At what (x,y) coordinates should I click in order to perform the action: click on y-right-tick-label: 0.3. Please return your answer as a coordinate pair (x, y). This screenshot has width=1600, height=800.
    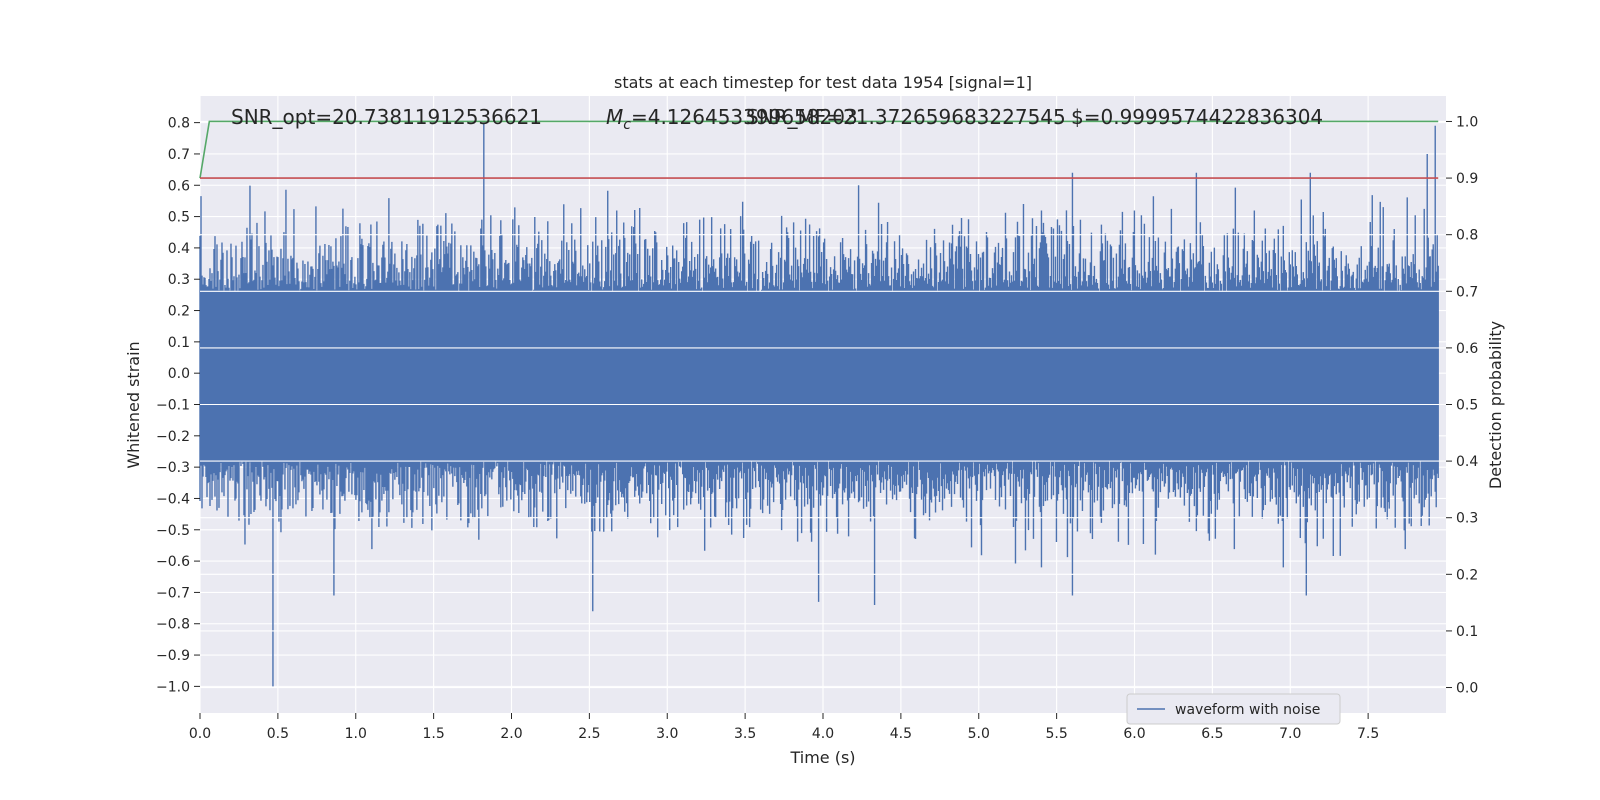
    Looking at the image, I should click on (1467, 519).